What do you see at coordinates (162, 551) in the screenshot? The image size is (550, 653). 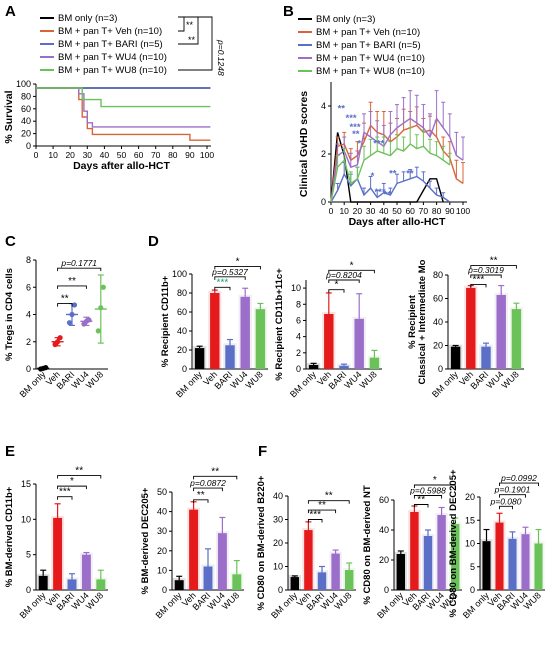 I see `panel-e2-ytick-label: 20` at bounding box center [162, 551].